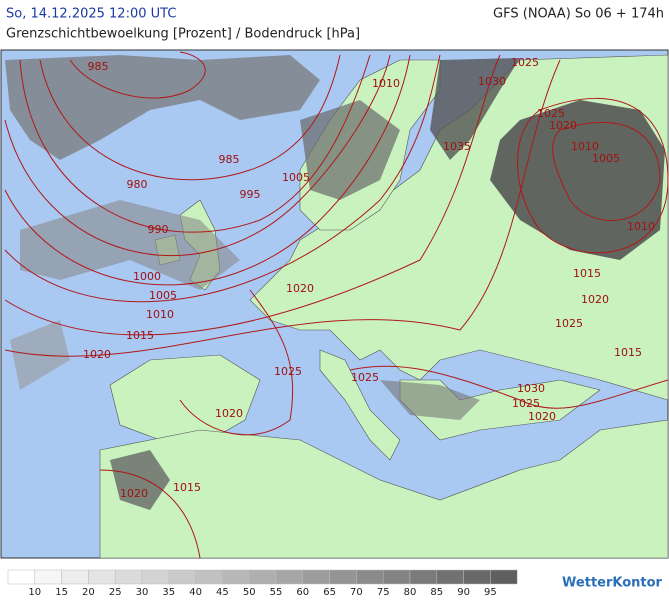 The height and width of the screenshot is (600, 669). Describe the element at coordinates (88, 592) in the screenshot. I see `legend-label: 20` at that location.